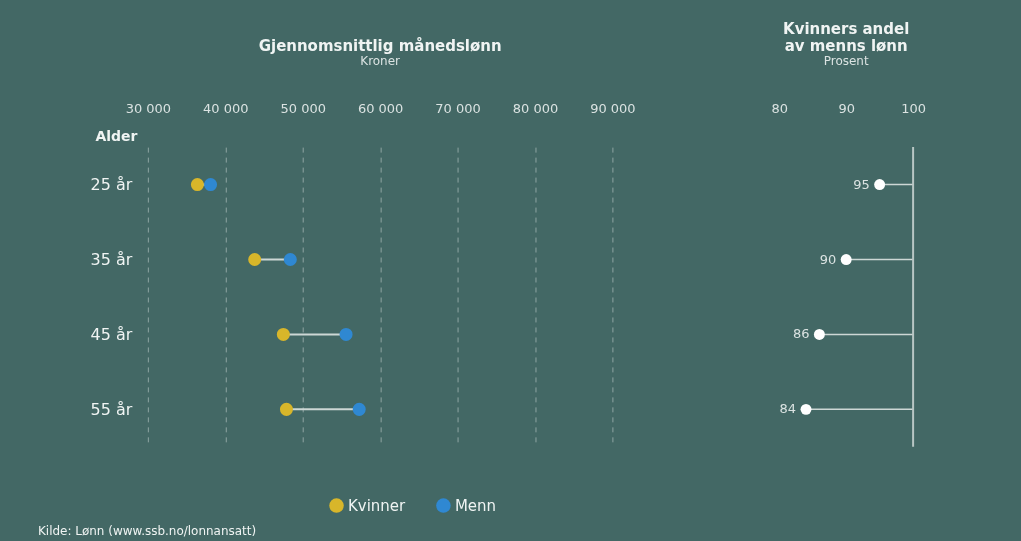  What do you see at coordinates (913, 108) in the screenshot?
I see `x-tick-label: 100` at bounding box center [913, 108].